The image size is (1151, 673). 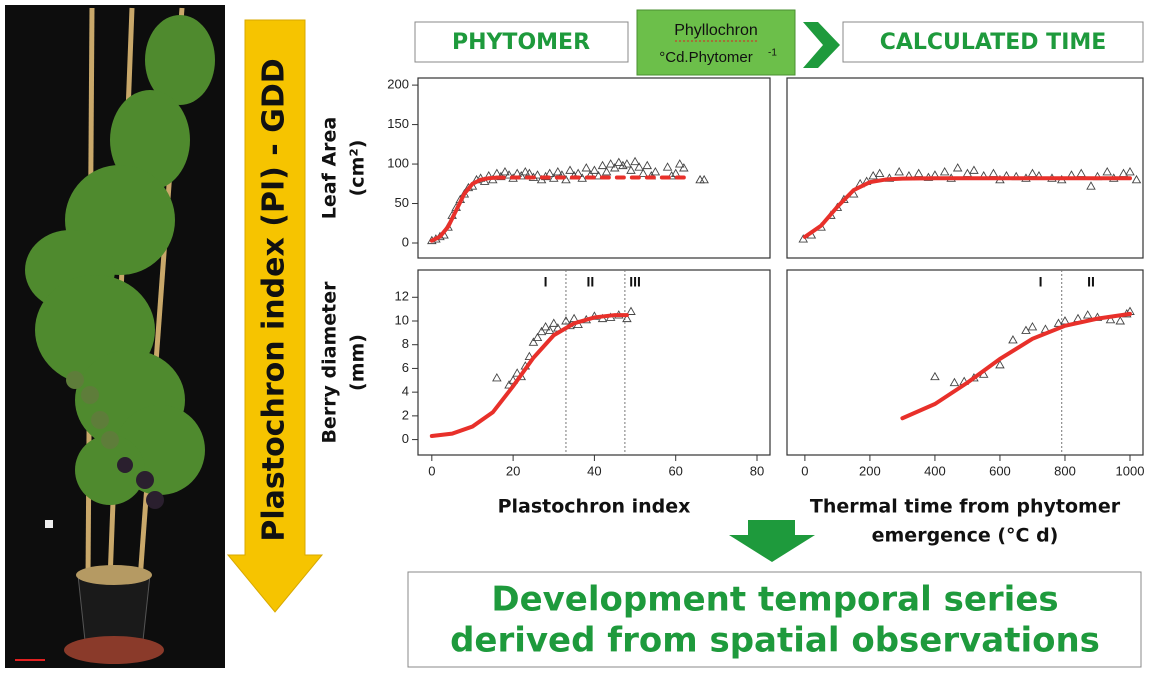 What do you see at coordinates (140, 483) in the screenshot?
I see `dark-grapes` at bounding box center [140, 483].